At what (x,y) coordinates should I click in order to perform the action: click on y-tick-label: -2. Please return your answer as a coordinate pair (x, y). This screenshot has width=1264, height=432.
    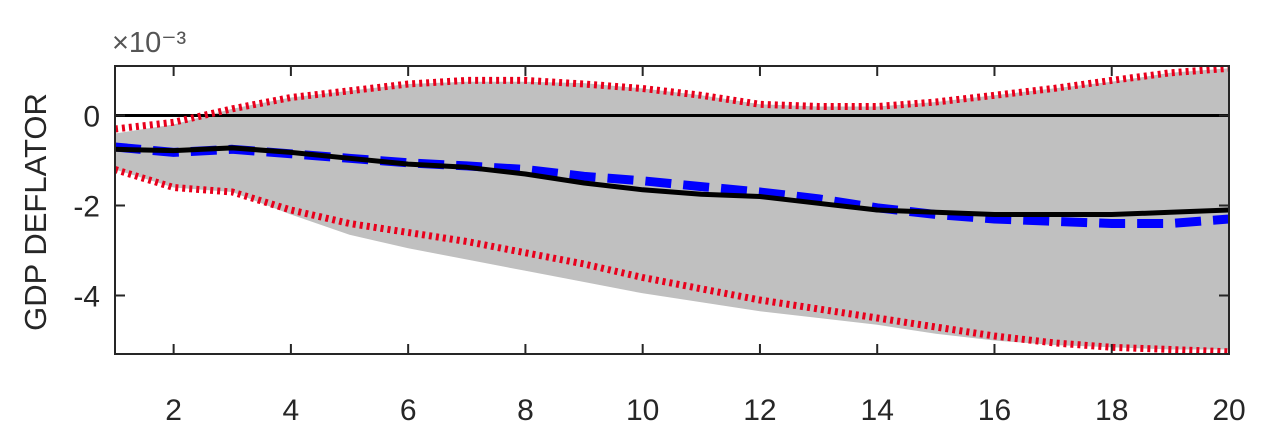
    Looking at the image, I should click on (86, 207).